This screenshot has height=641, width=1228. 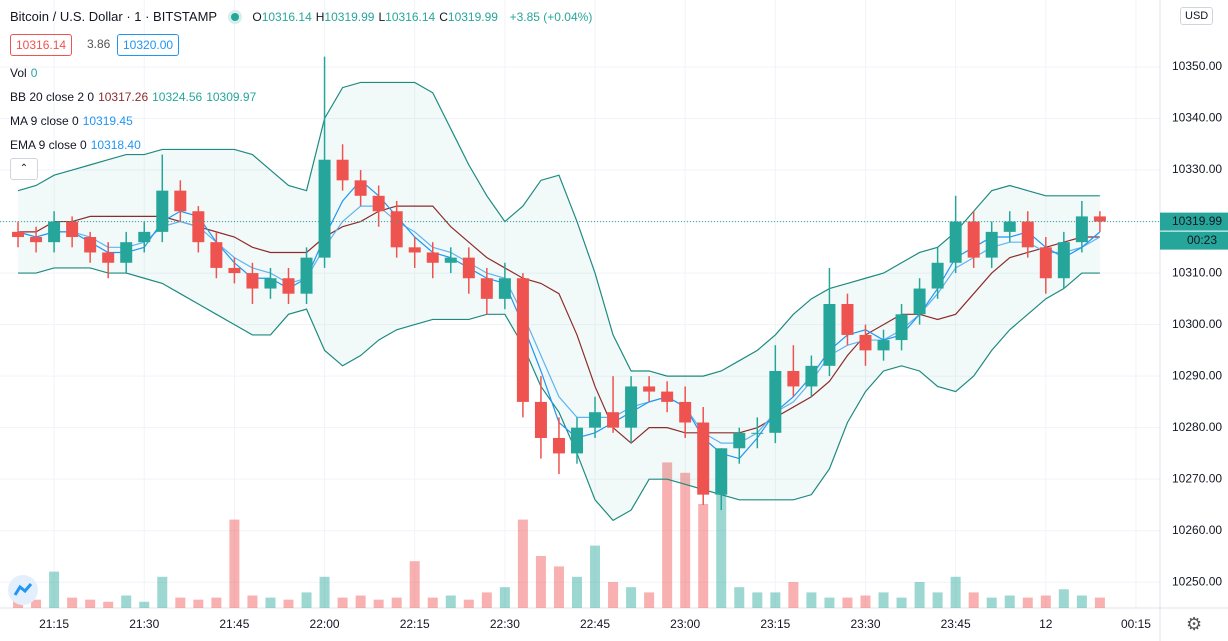 What do you see at coordinates (52, 97) in the screenshot?
I see `legend-name: BB 20 close 2 0` at bounding box center [52, 97].